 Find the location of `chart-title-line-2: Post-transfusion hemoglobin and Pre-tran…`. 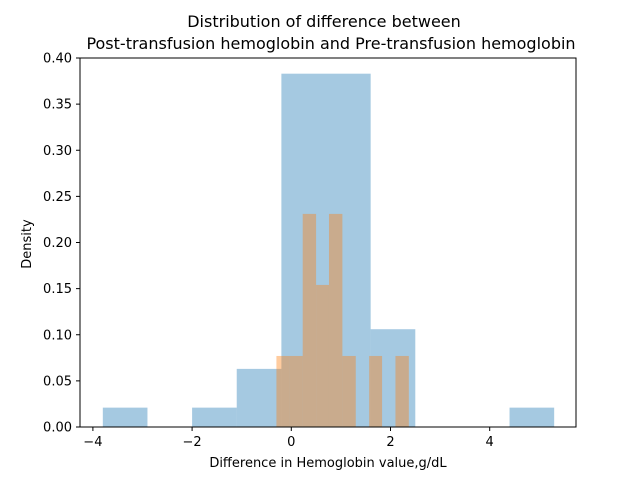

chart-title-line-2: Post-transfusion hemoglobin and Pre-tran… is located at coordinates (330, 43).